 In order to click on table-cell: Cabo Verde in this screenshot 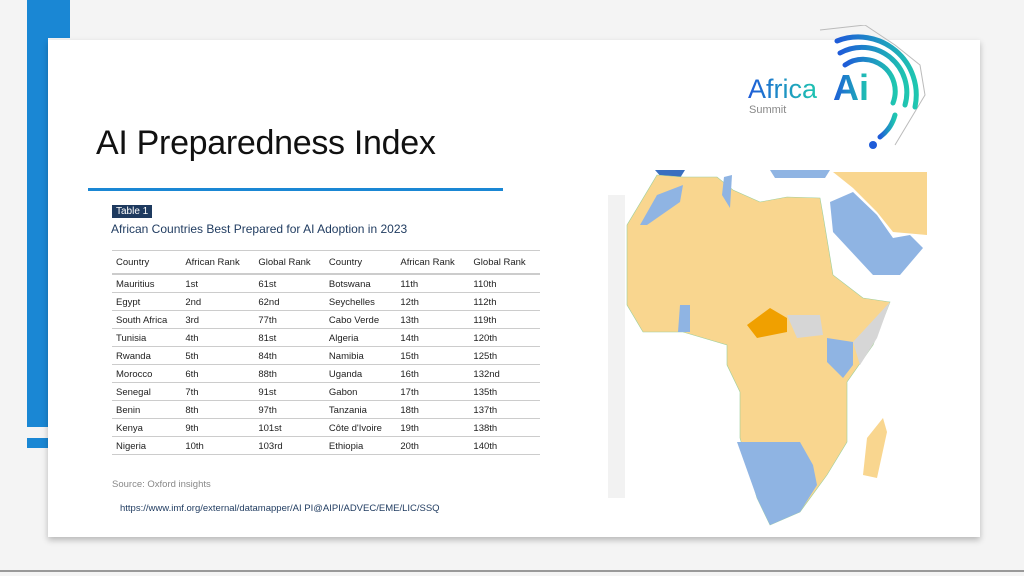, I will do `click(360, 319)`.